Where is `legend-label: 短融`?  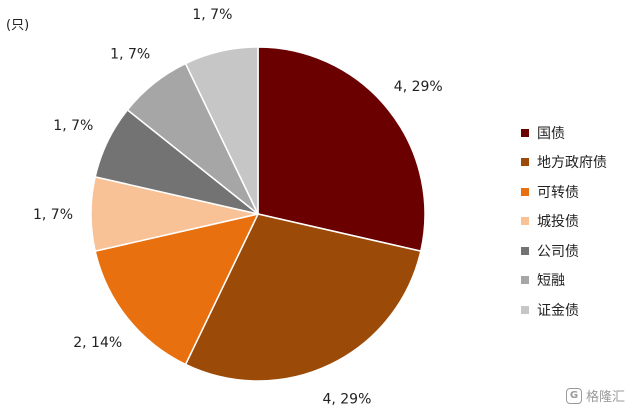 legend-label: 短融 is located at coordinates (551, 281).